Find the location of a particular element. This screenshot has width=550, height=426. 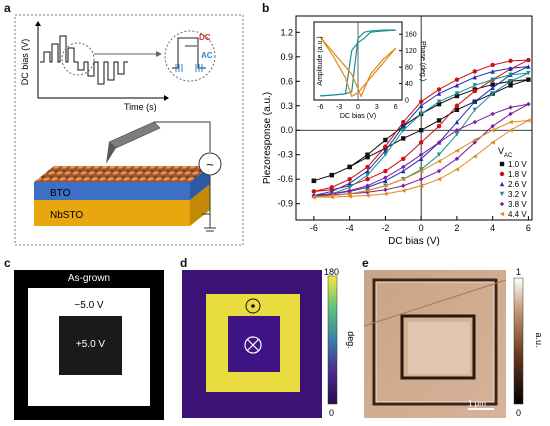

phase-cbar-max: 180 is located at coordinates (331, 272).